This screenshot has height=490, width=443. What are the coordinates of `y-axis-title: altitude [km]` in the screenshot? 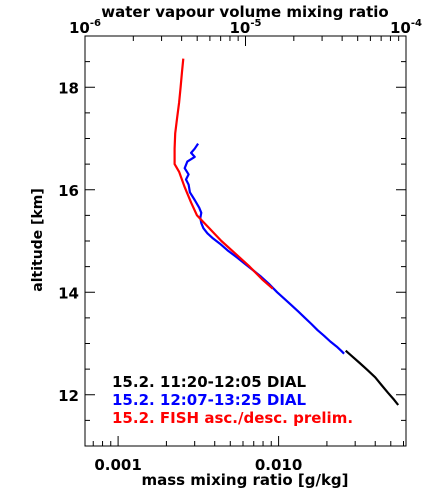 It's located at (38, 239).